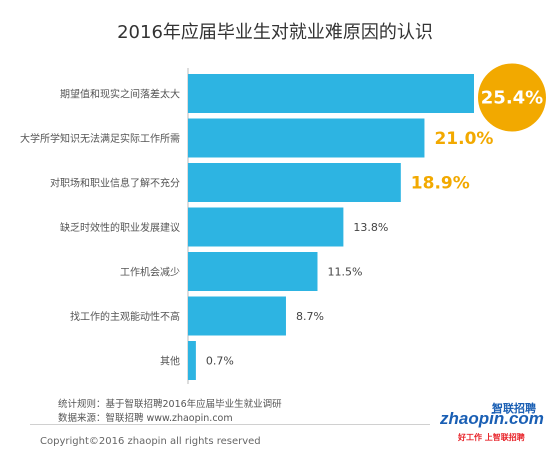 This screenshot has width=550, height=474. I want to click on highlight-bubble, so click(512, 97).